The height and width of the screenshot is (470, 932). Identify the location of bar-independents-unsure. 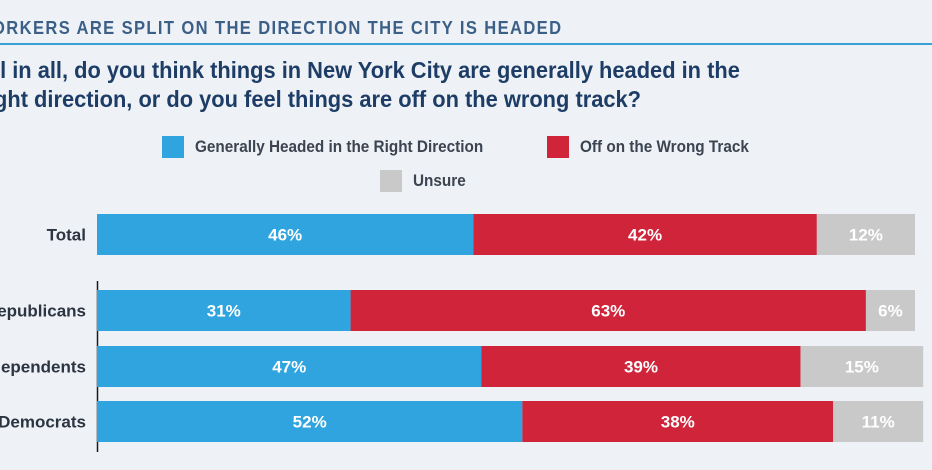
(862, 366).